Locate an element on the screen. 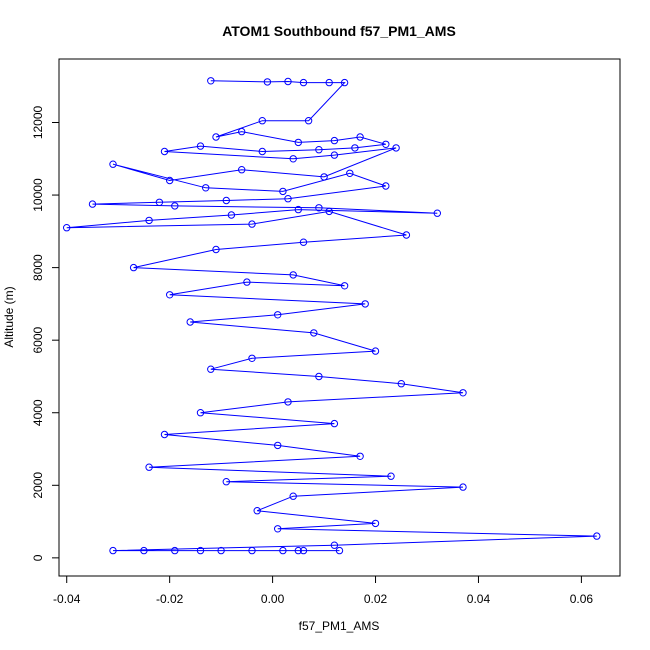  x-tick-label: 0.06 is located at coordinates (582, 599).